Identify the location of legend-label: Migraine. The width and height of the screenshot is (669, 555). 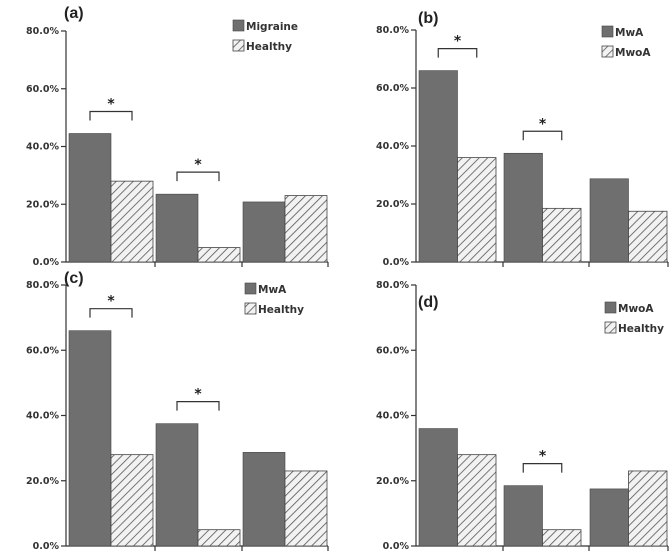
(272, 27).